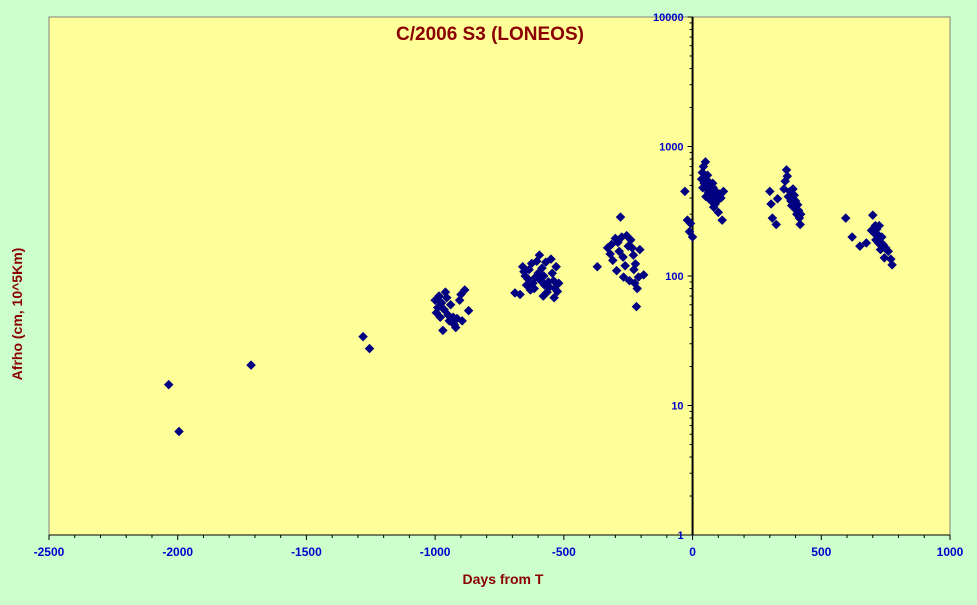 The height and width of the screenshot is (605, 977). Describe the element at coordinates (306, 552) in the screenshot. I see `x-tick-label: -1500` at that location.